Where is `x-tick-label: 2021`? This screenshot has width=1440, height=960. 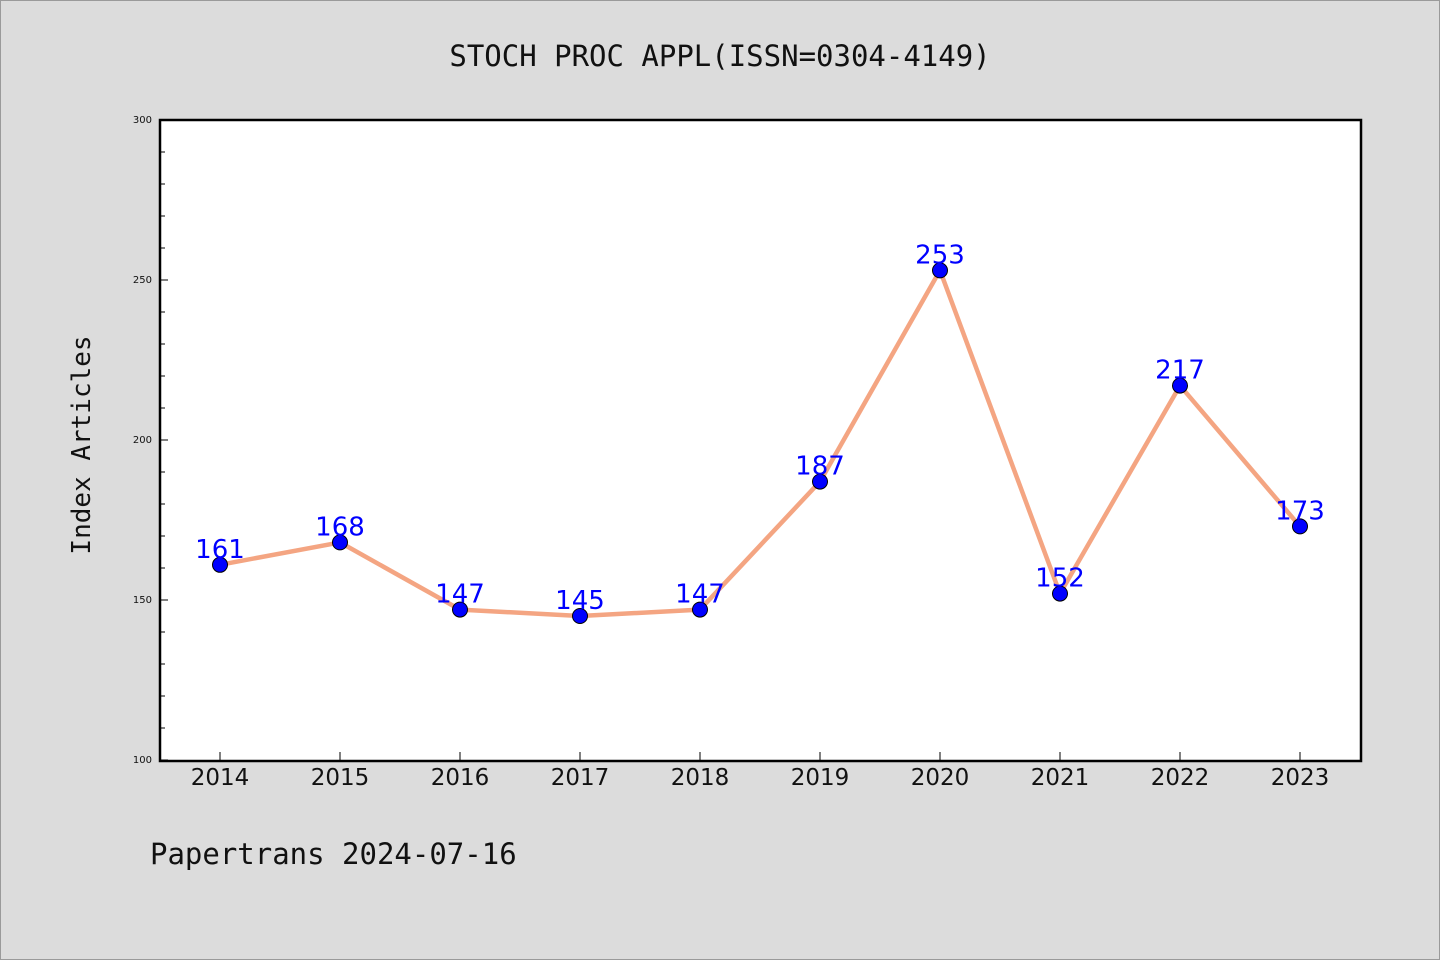
x-tick-label: 2021 is located at coordinates (1060, 778).